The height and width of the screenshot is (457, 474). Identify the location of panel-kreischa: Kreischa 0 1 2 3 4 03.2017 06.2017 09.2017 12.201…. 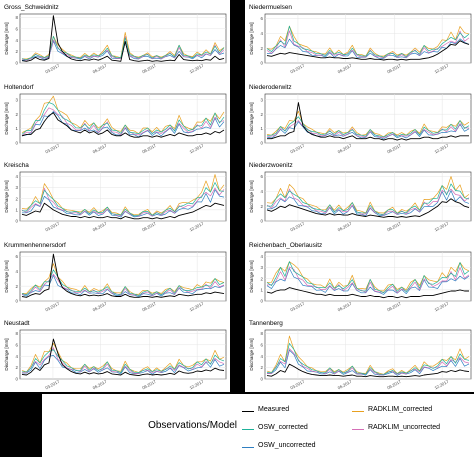
(115, 196).